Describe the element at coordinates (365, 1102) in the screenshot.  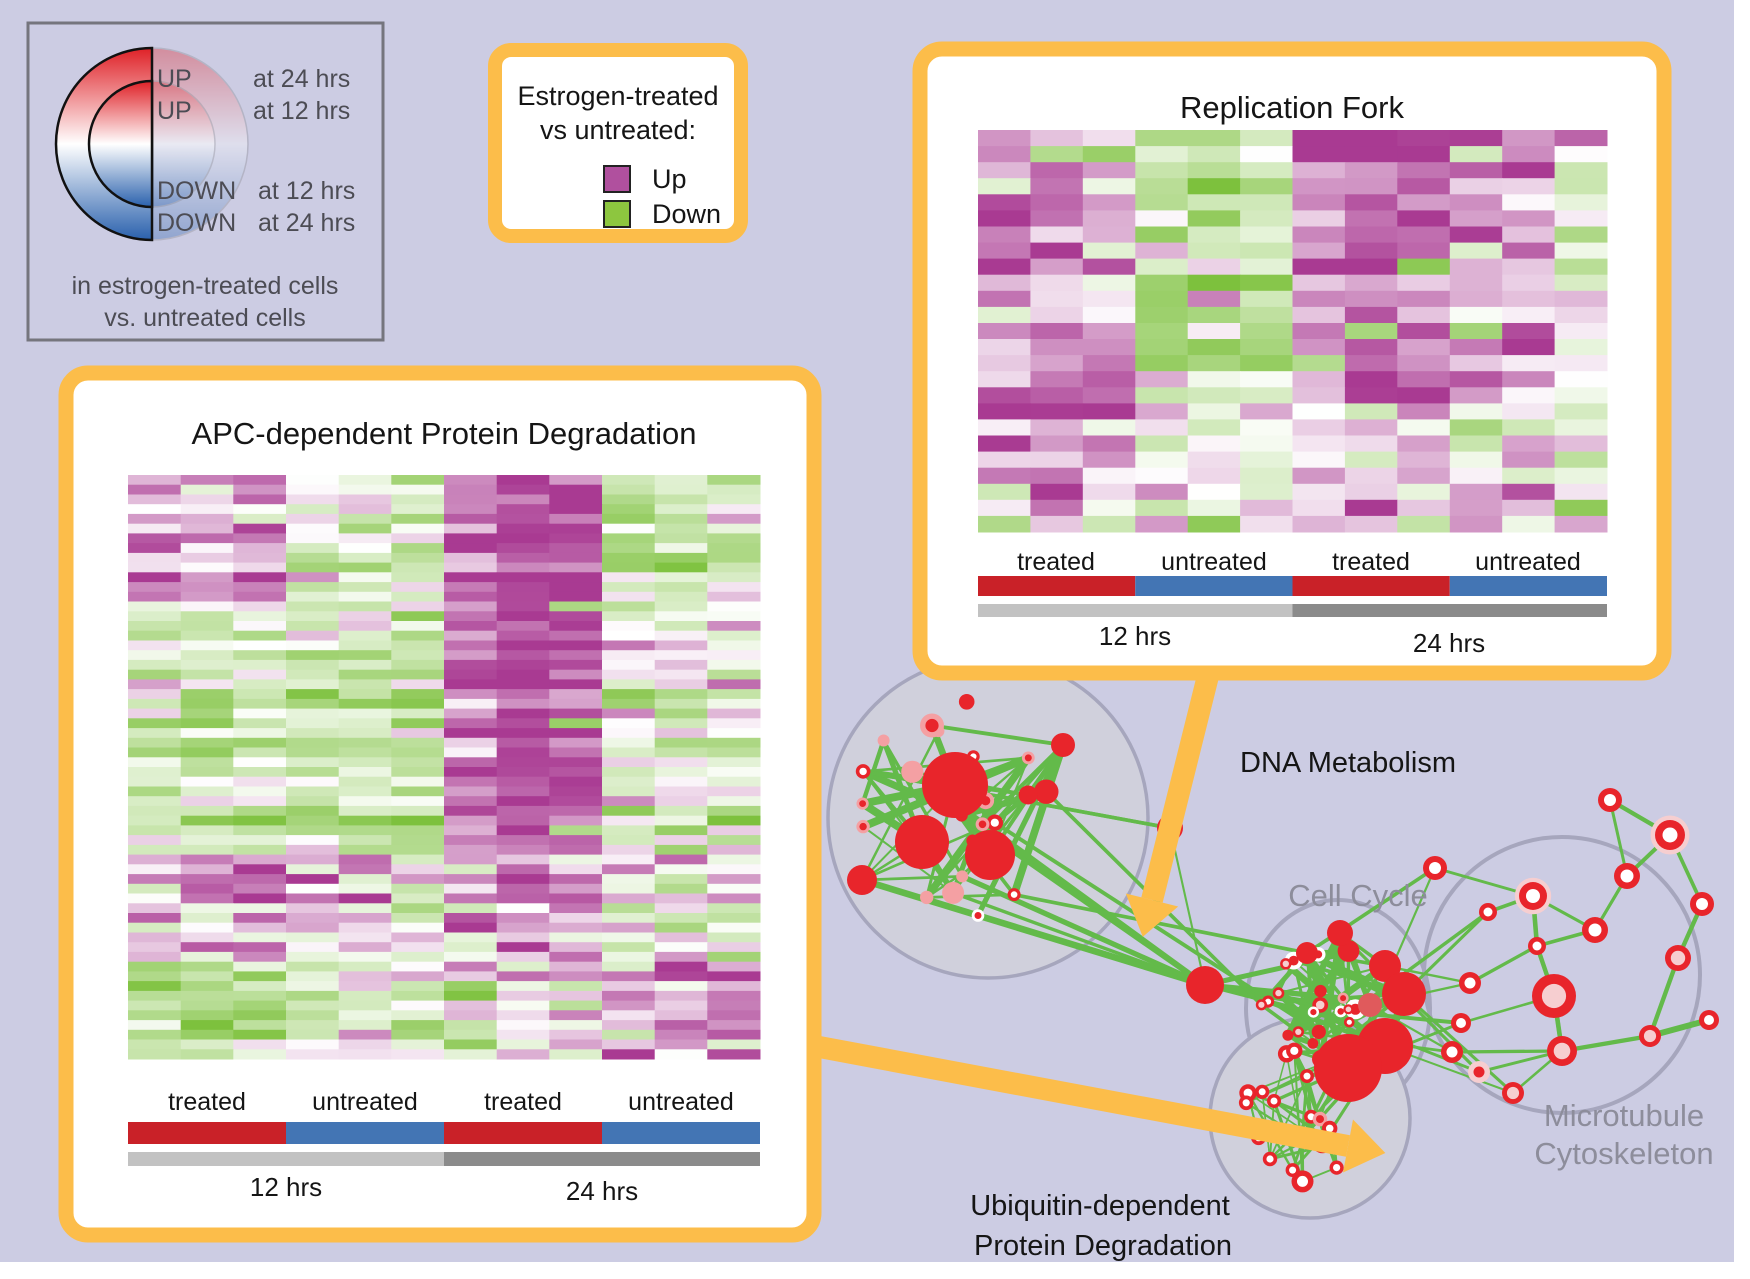
I see `apc-group-label-2: untreated` at that location.